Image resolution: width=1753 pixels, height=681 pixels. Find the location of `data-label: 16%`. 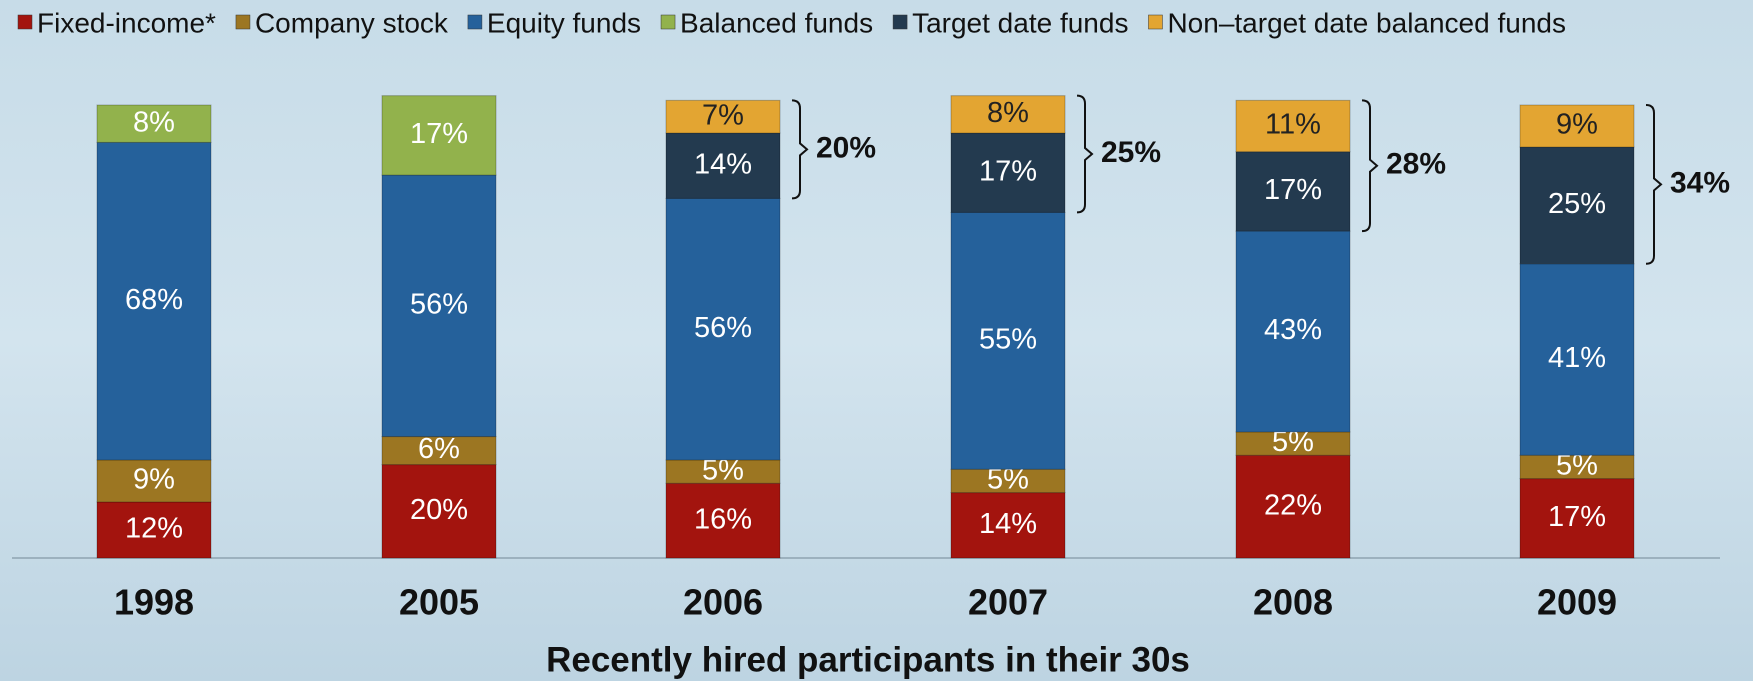

data-label: 16% is located at coordinates (723, 519).